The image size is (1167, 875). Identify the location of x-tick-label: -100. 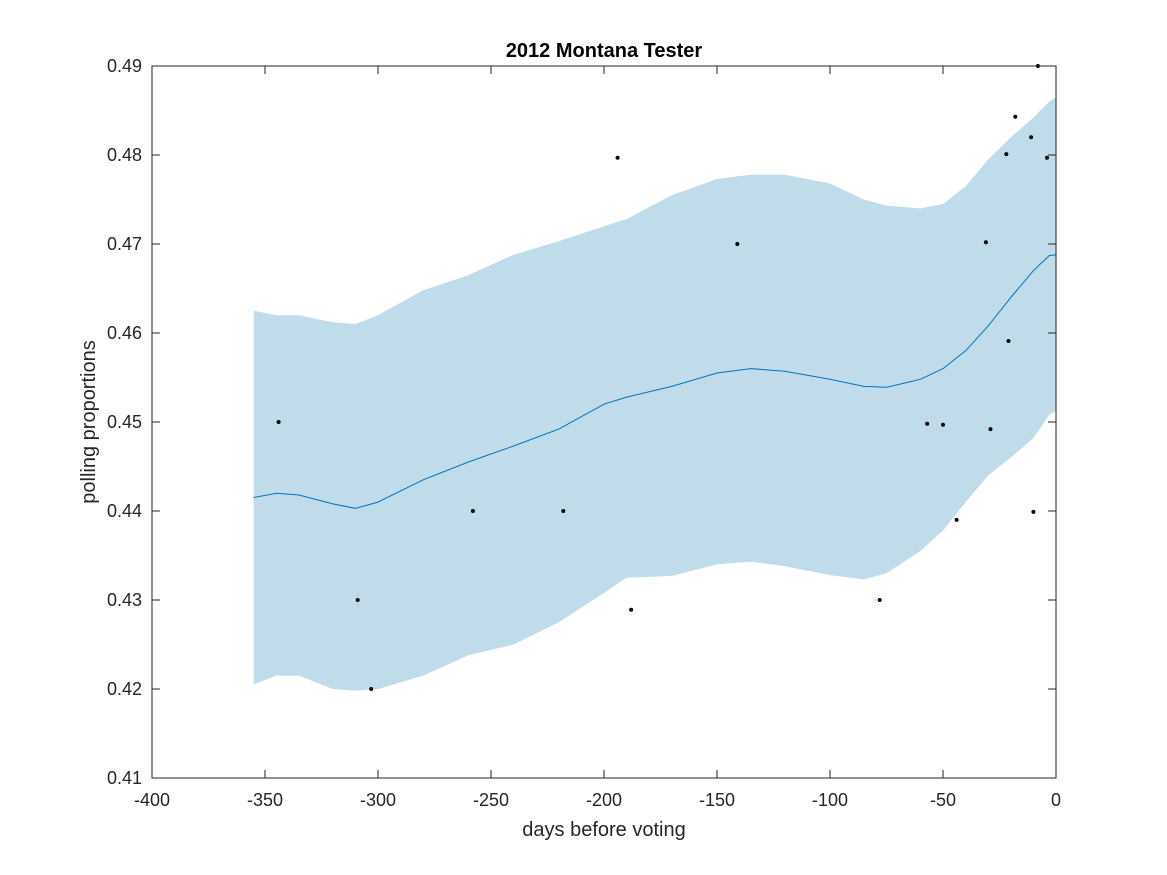
(830, 800).